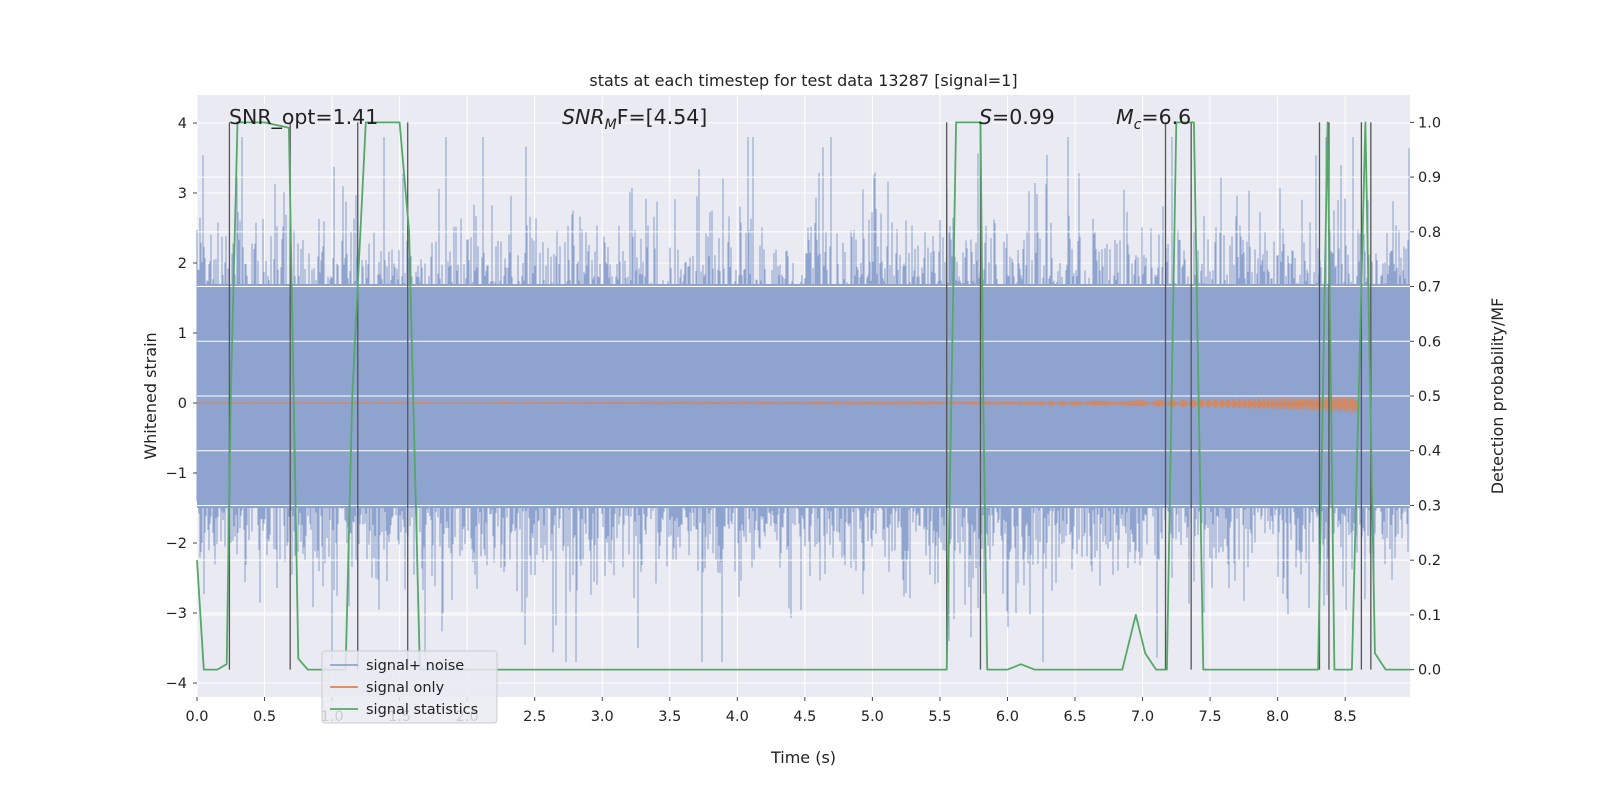  Describe the element at coordinates (1142, 717) in the screenshot. I see `x-tick-label-14: 7.0` at that location.